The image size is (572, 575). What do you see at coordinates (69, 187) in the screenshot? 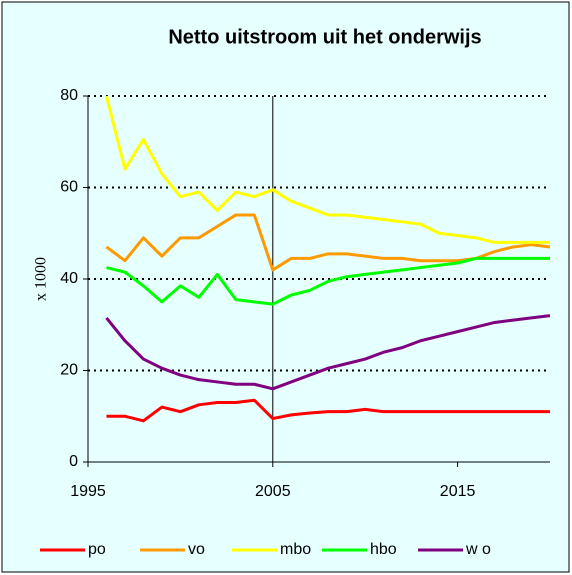
I see `y-tick-label: 60` at bounding box center [69, 187].